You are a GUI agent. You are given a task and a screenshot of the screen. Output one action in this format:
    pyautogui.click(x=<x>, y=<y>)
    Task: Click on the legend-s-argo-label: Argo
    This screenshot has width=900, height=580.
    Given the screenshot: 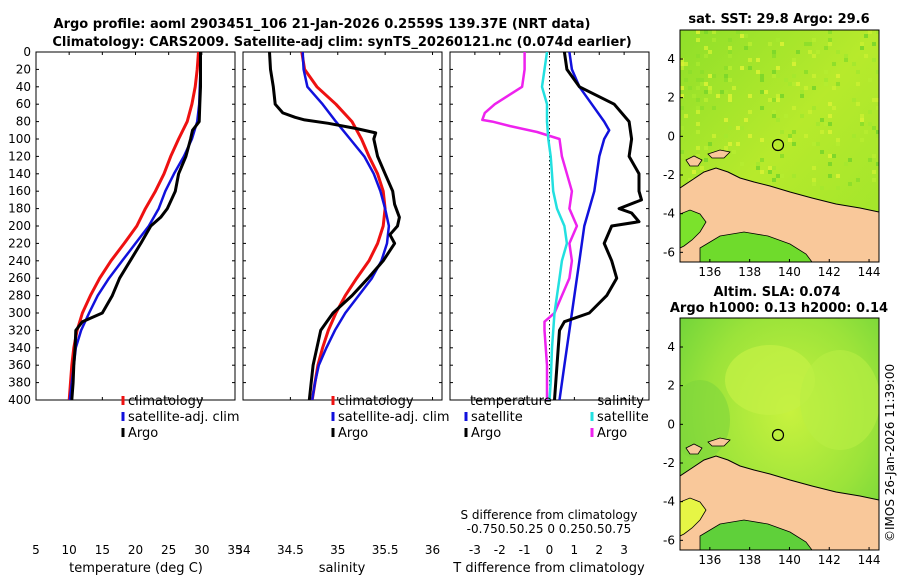 What is the action you would take?
    pyautogui.click(x=353, y=433)
    